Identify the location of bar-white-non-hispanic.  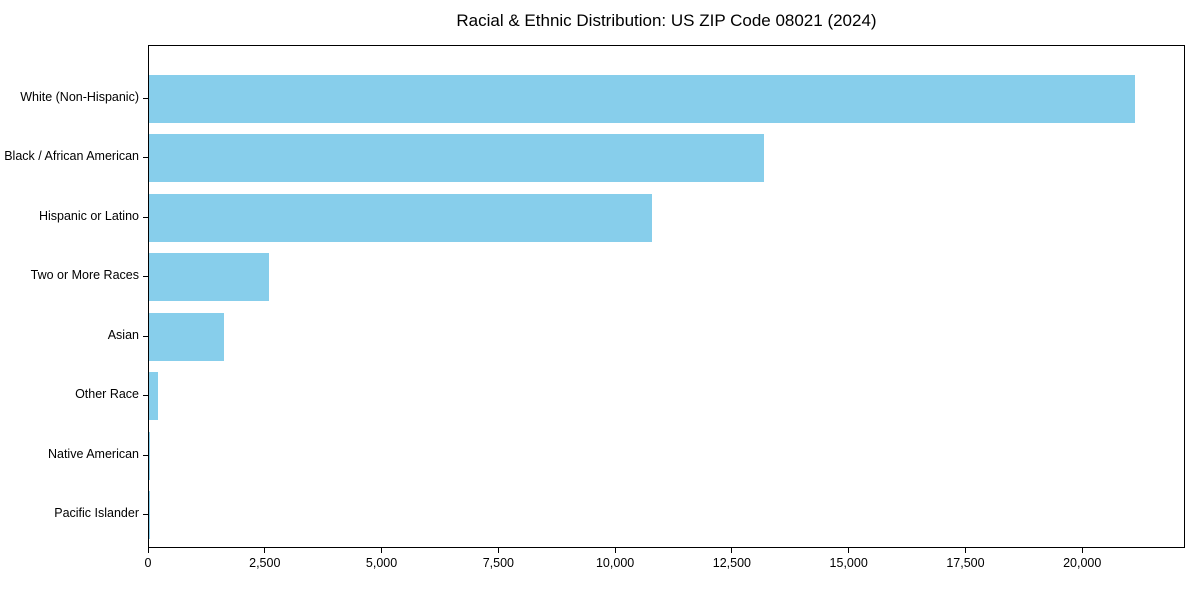
(642, 99).